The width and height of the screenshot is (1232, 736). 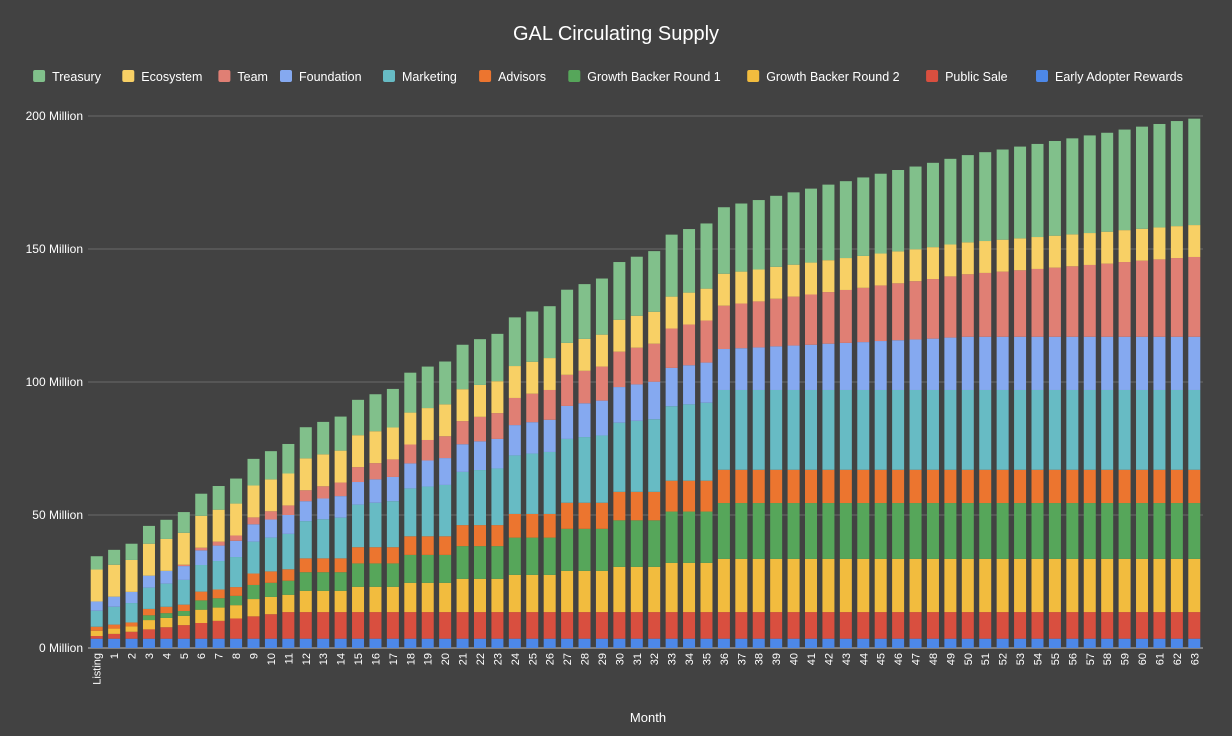 What do you see at coordinates (644, 77) in the screenshot?
I see `legend-item: Growth Backer Round 1` at bounding box center [644, 77].